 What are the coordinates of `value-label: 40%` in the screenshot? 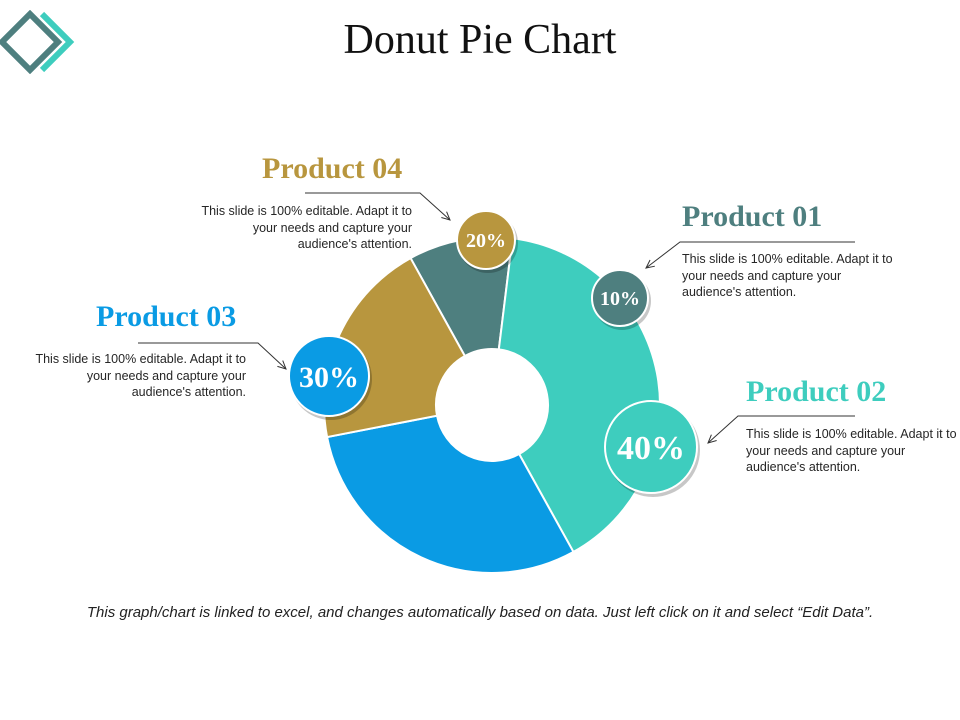 It's located at (651, 448).